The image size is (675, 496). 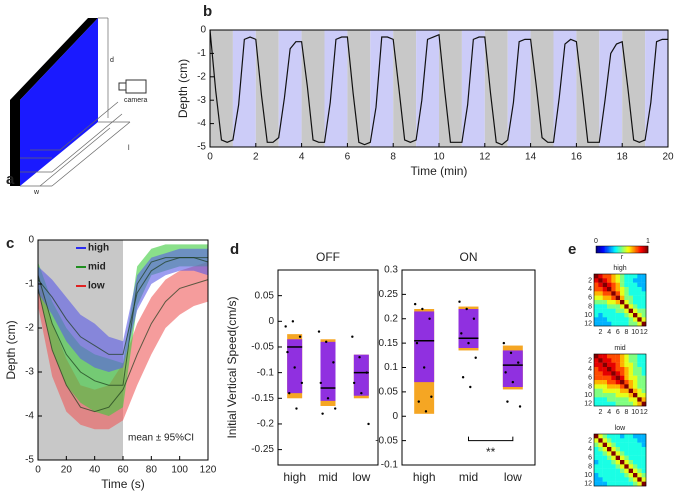 What do you see at coordinates (512, 368) in the screenshot?
I see `iqr-box` at bounding box center [512, 368].